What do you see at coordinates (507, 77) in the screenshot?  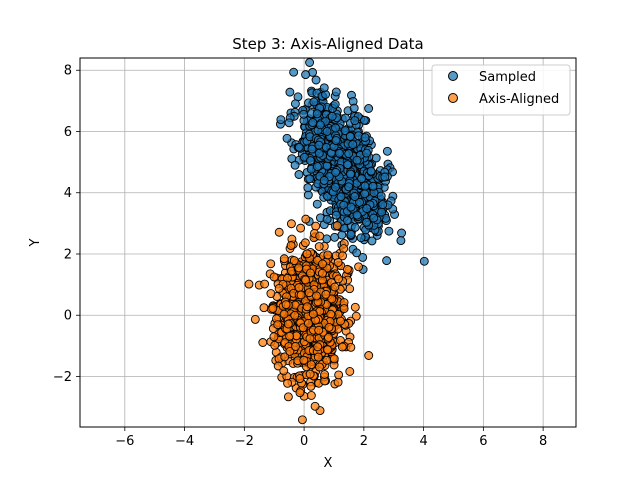 I see `legend-label-sampled: Sampled` at bounding box center [507, 77].